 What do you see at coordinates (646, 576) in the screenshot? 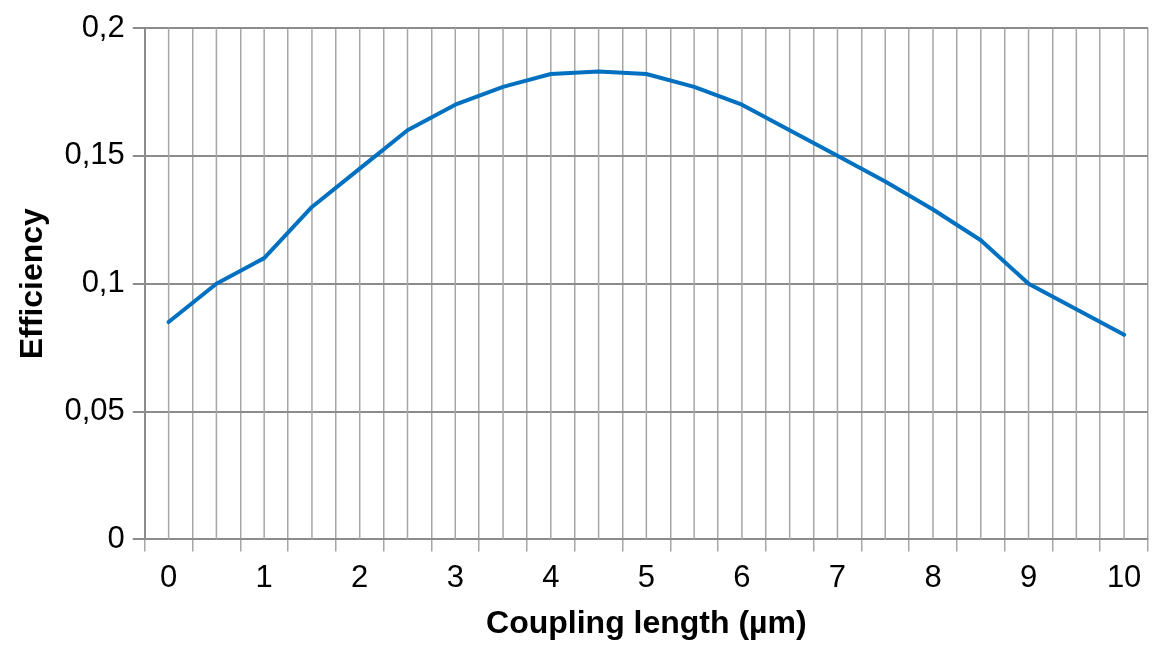
I see `x-tick-label: 5` at bounding box center [646, 576].